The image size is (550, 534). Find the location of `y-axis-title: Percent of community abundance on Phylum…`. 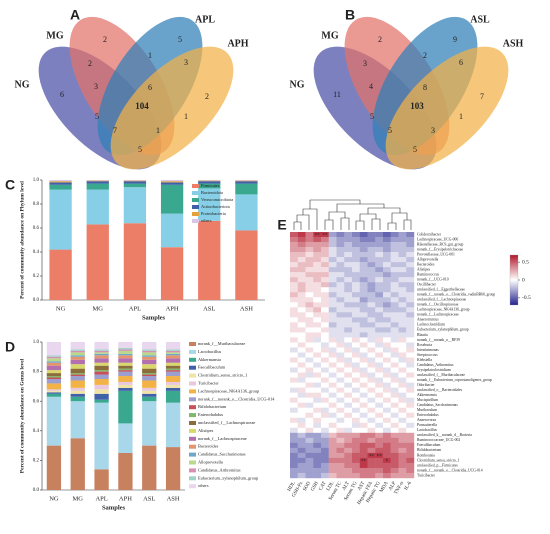

y-axis-title: Percent of community abundance on Phylum… is located at coordinates (22, 240).